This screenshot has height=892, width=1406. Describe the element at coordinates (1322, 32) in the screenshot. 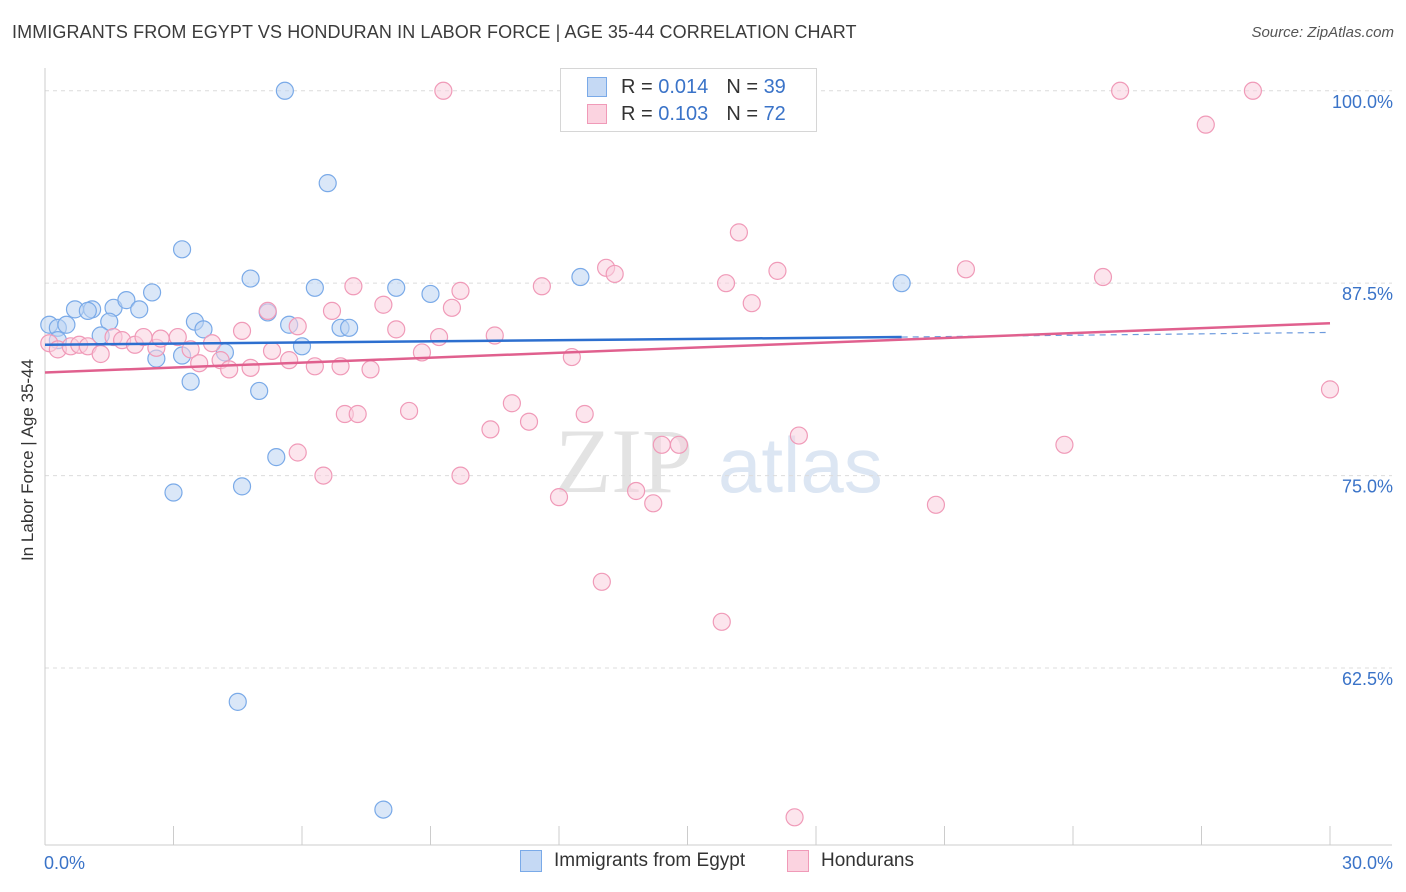

I see `source-credit: Source: ZipAtlas.com` at that location.